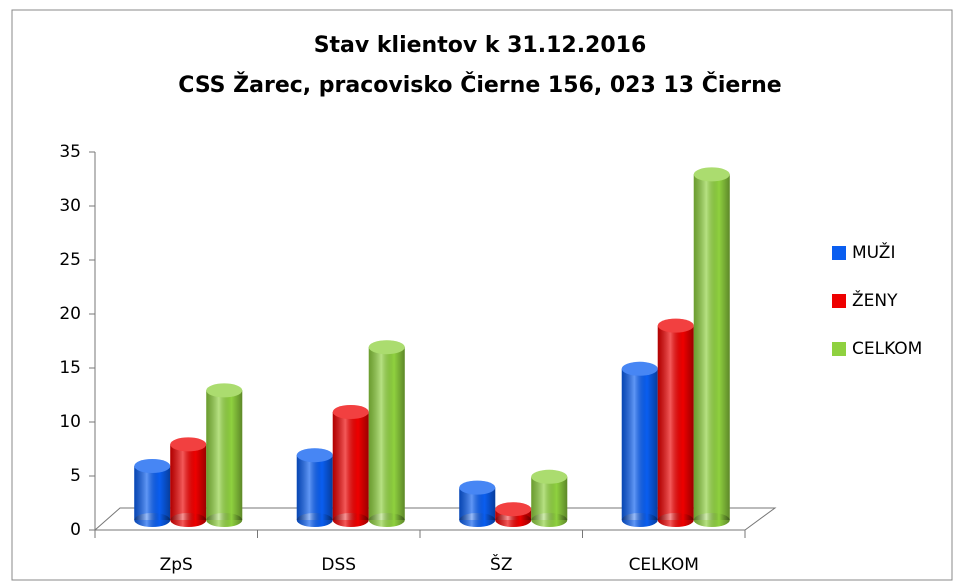  What do you see at coordinates (435, 519) in the screenshot?
I see `floor` at bounding box center [435, 519].